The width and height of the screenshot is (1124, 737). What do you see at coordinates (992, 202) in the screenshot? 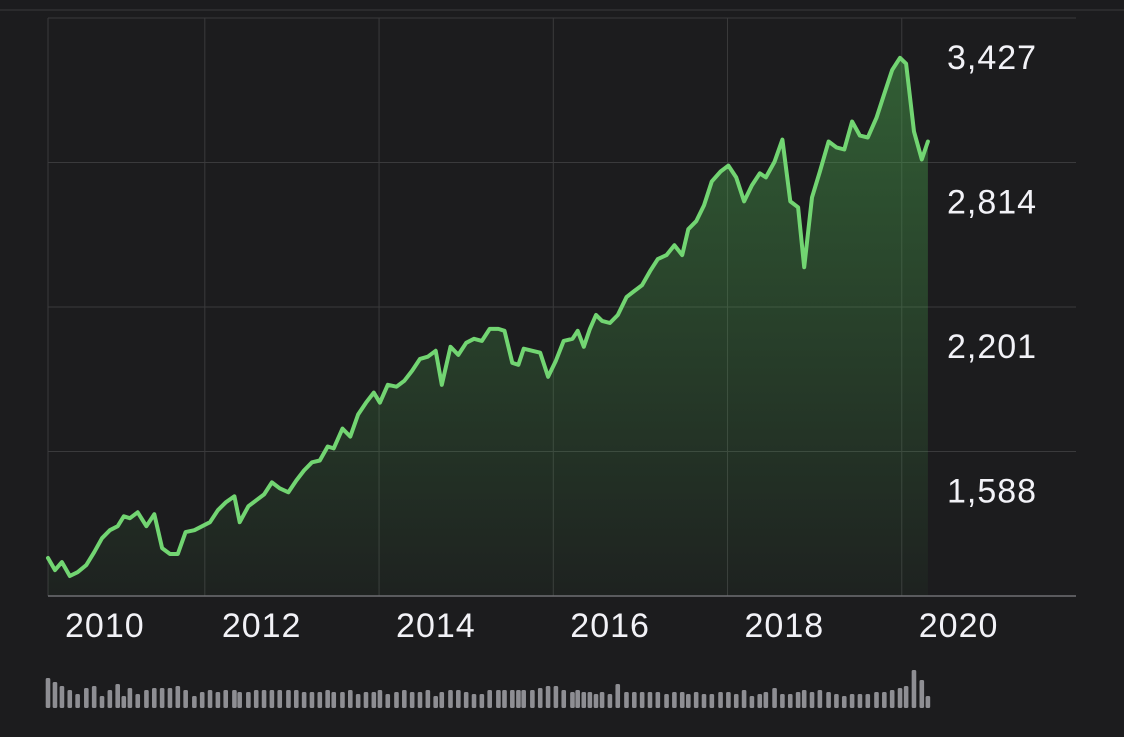
I see `y-tick-label: 2,814` at bounding box center [992, 202].